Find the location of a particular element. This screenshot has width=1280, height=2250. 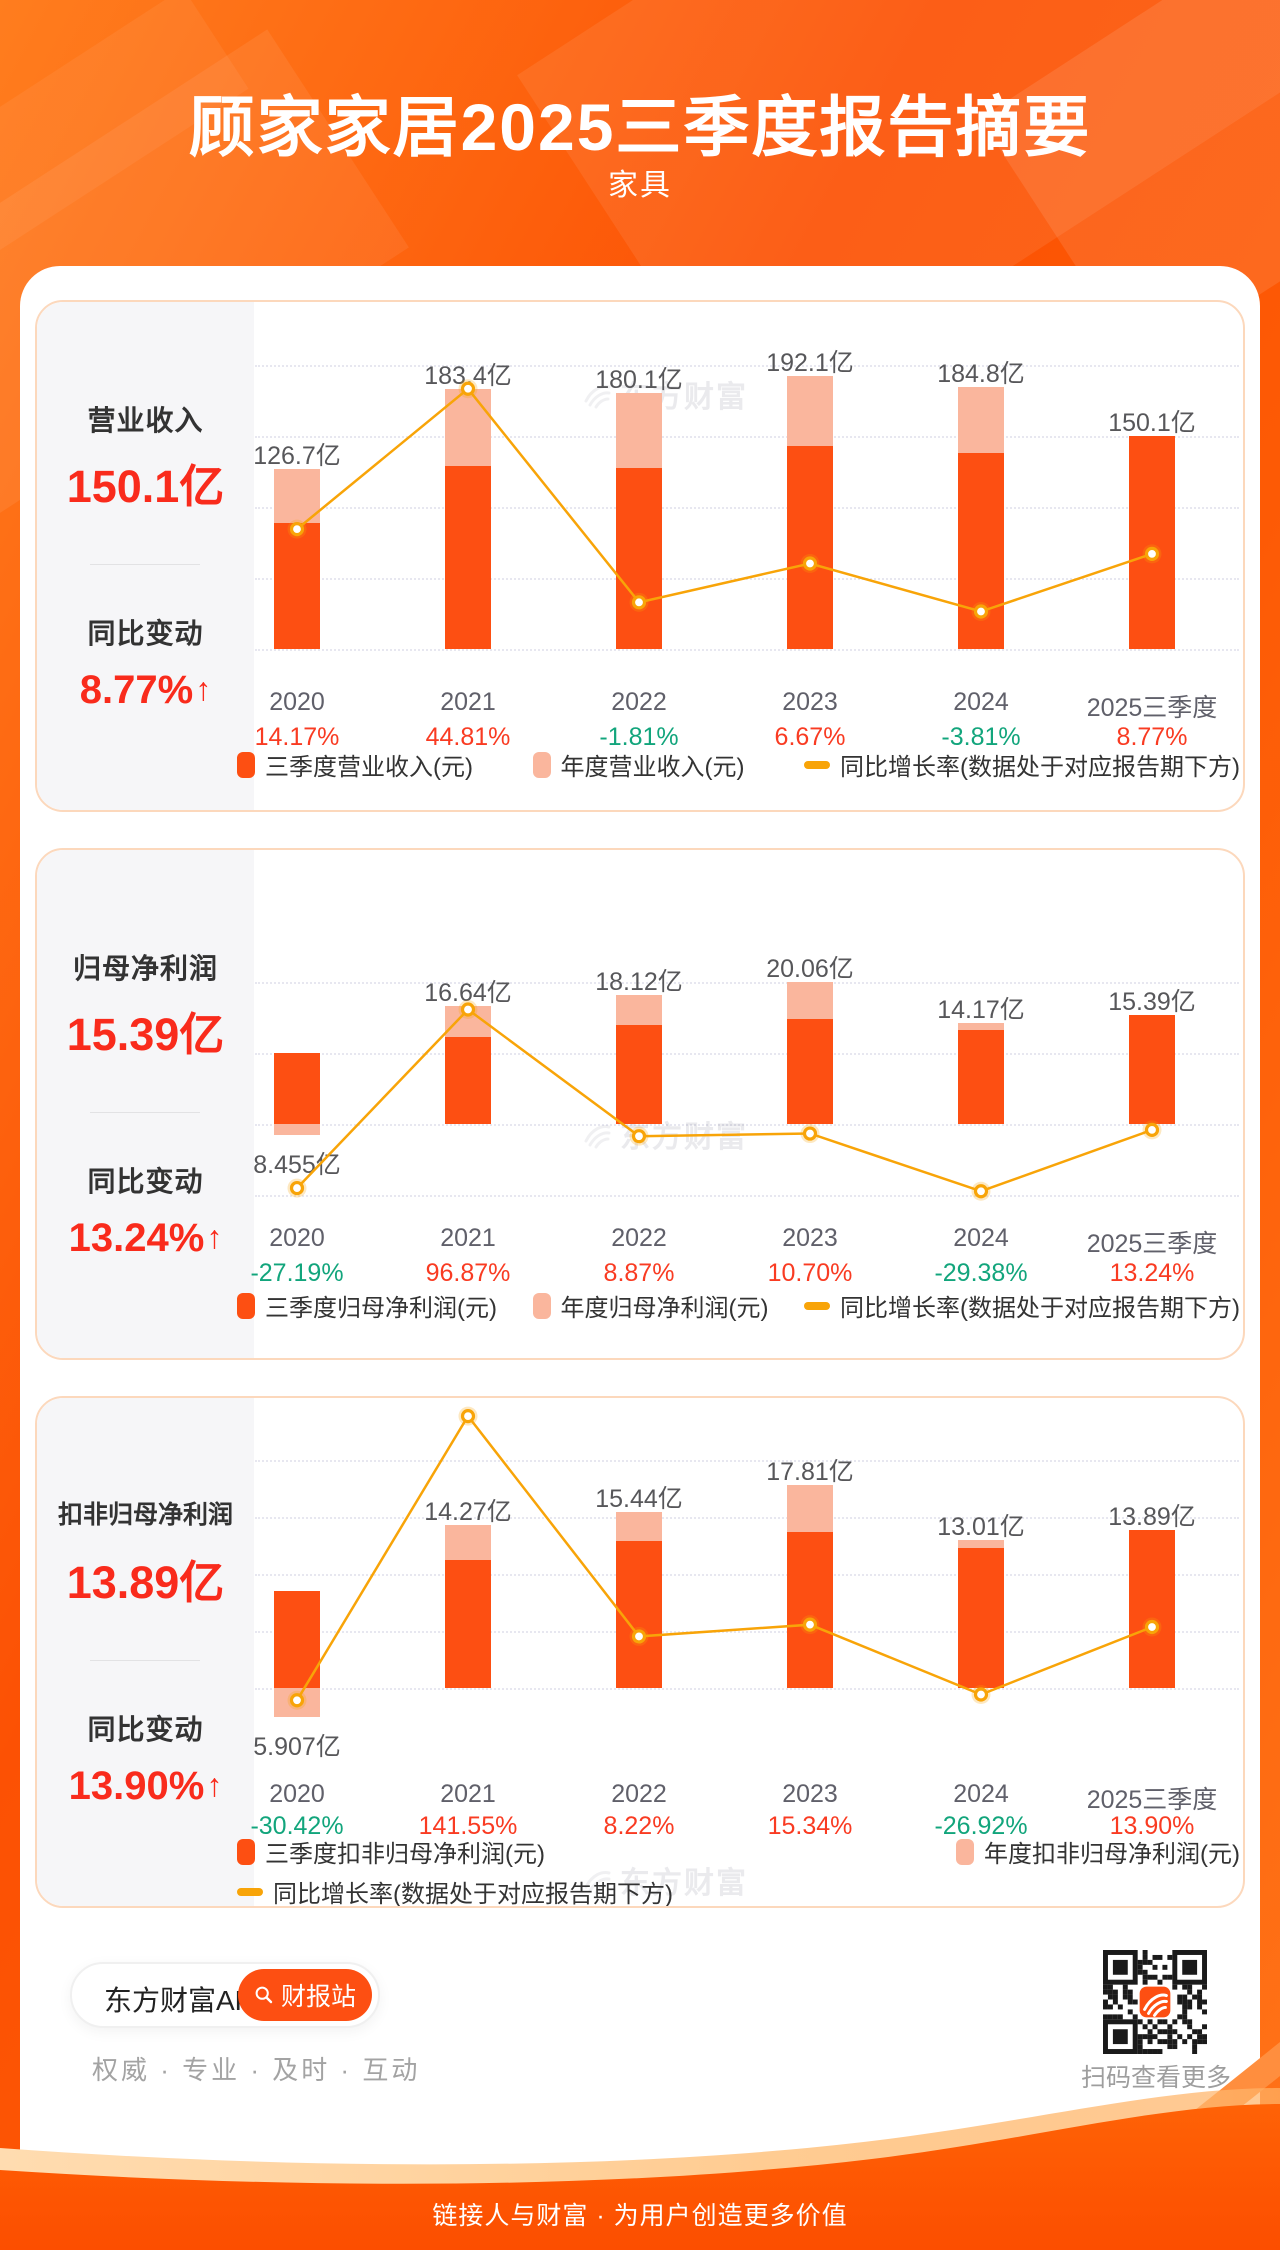

legend-item: 三季度扣非归母净利润(元) is located at coordinates (391, 1851).